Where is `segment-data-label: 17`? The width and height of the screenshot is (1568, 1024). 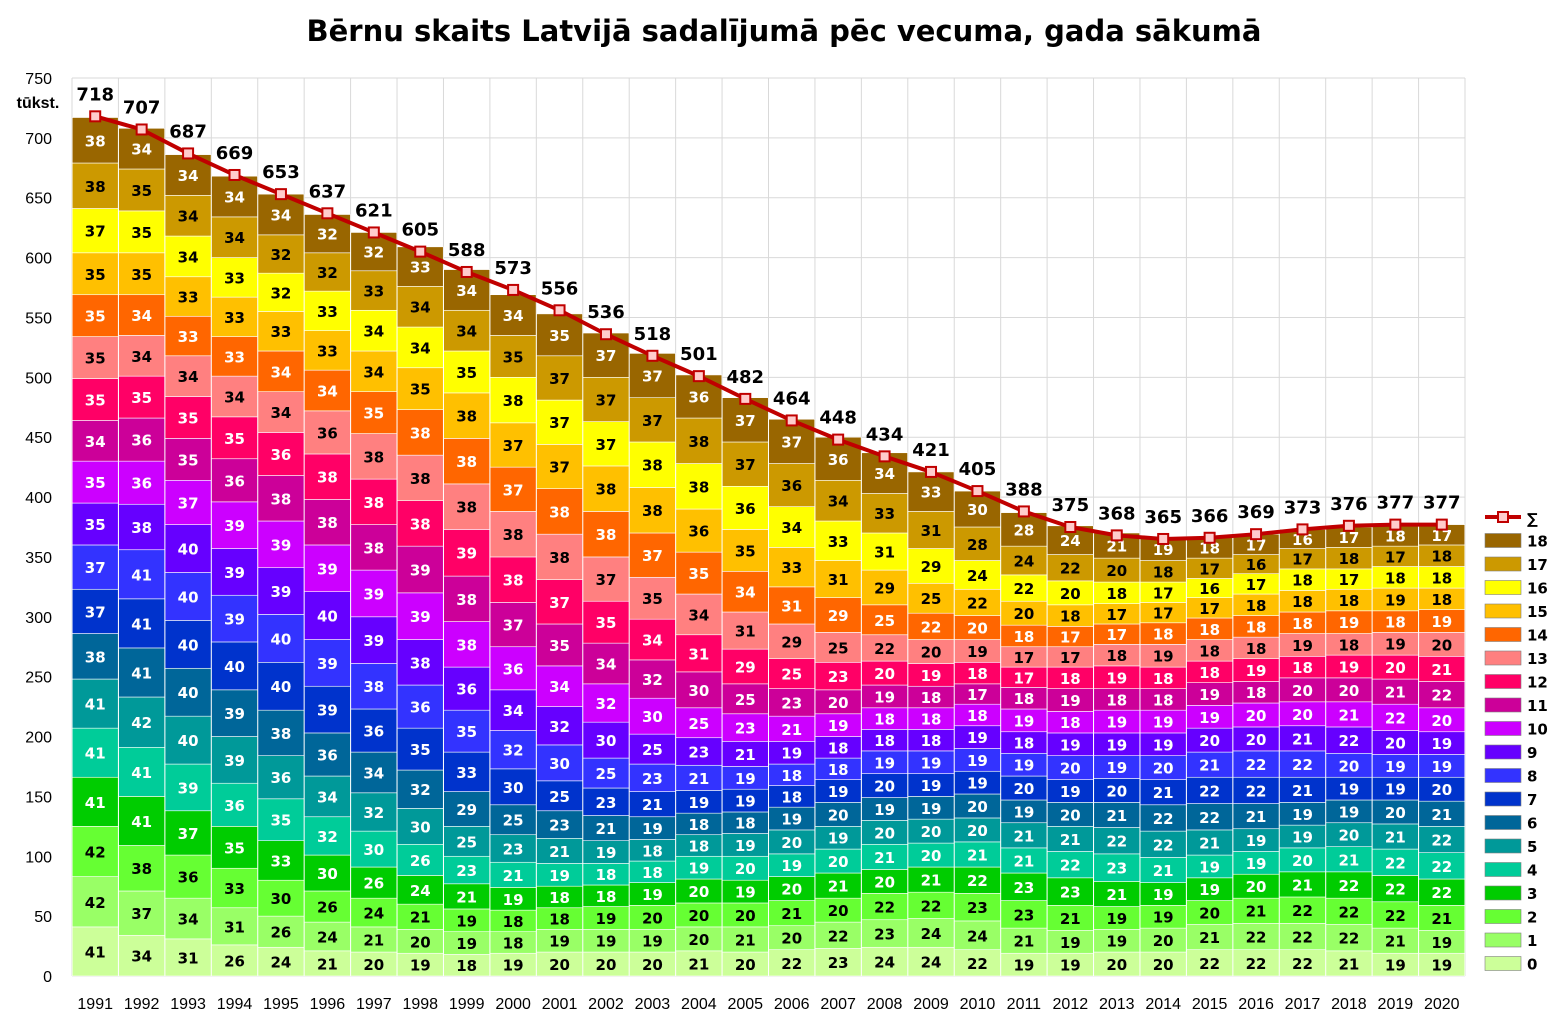
segment-data-label: 17 is located at coordinates (1023, 678).